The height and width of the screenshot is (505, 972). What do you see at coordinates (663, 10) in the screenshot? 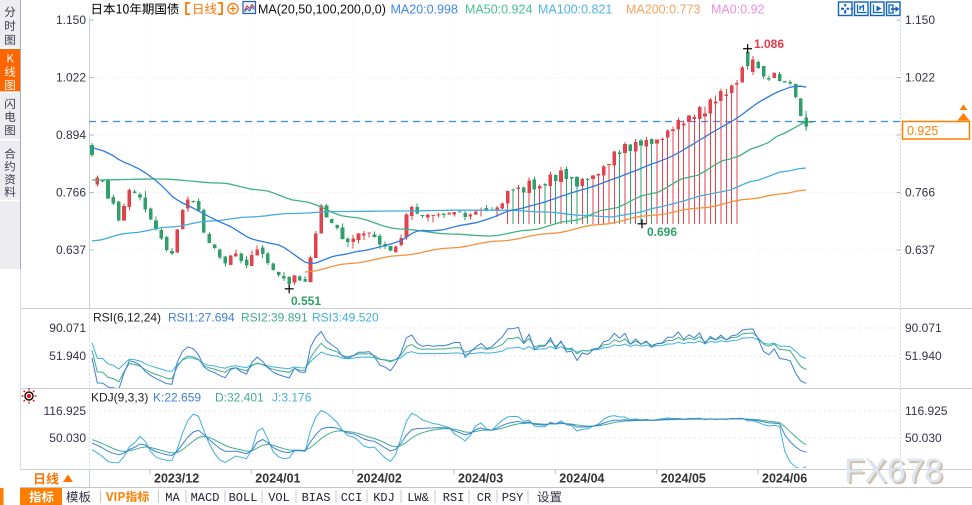
I see `svg-text: MA200:0.773` at bounding box center [663, 10].